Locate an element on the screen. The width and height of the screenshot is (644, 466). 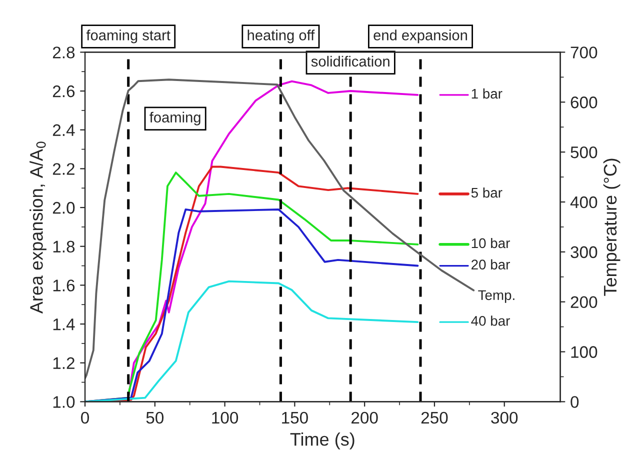
series-label: Temp. is located at coordinates (496, 296).